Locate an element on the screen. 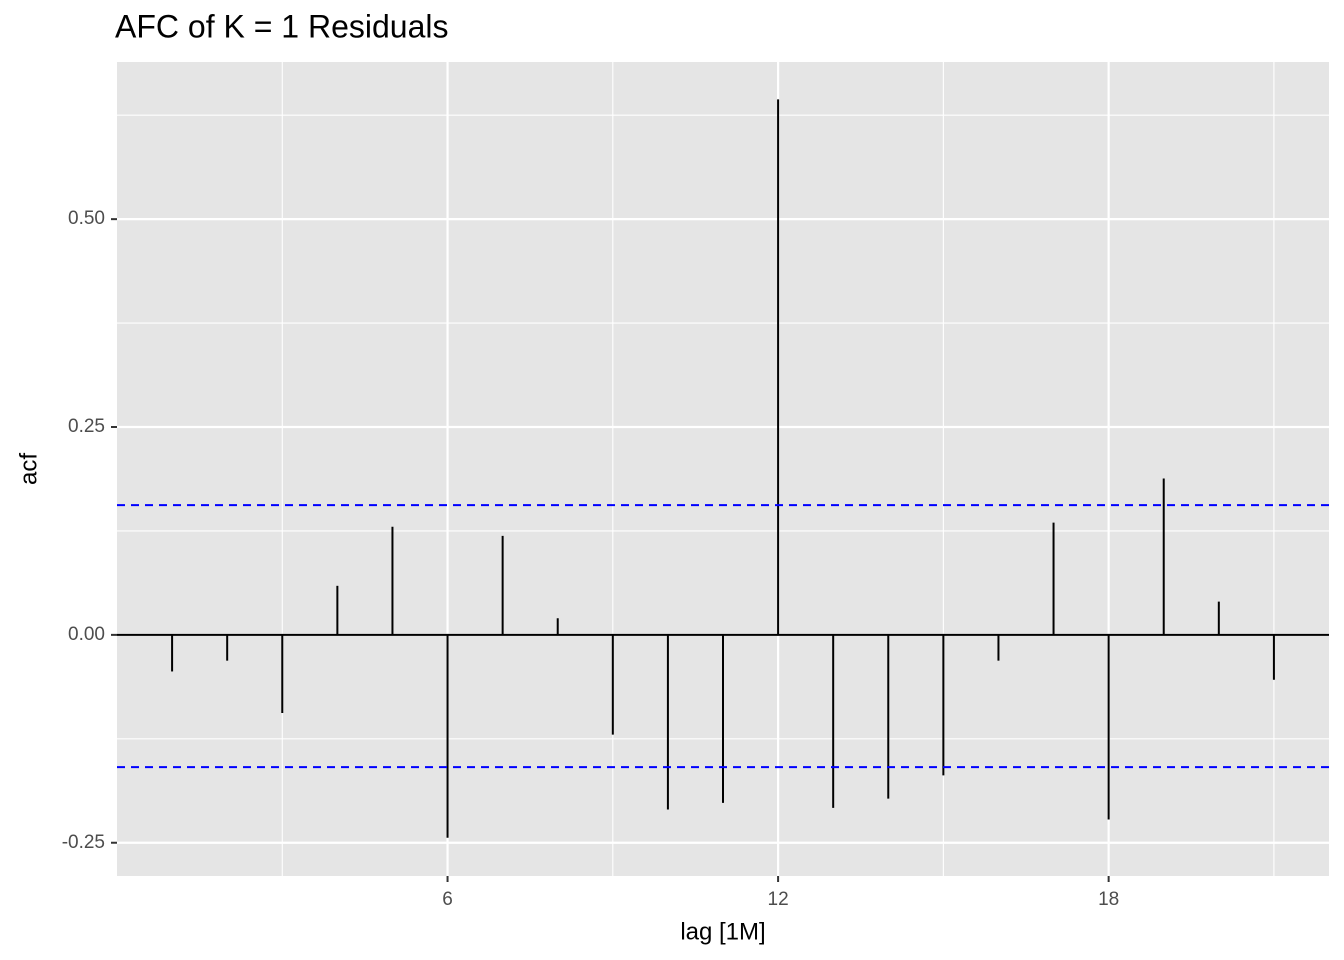  y-axis-label: acf is located at coordinates (28, 469).